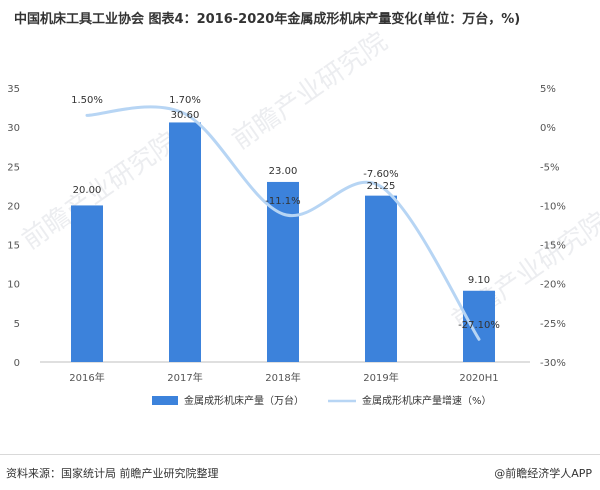 This screenshot has height=490, width=600. What do you see at coordinates (300, 454) in the screenshot?
I see `footer-divider` at bounding box center [300, 454].